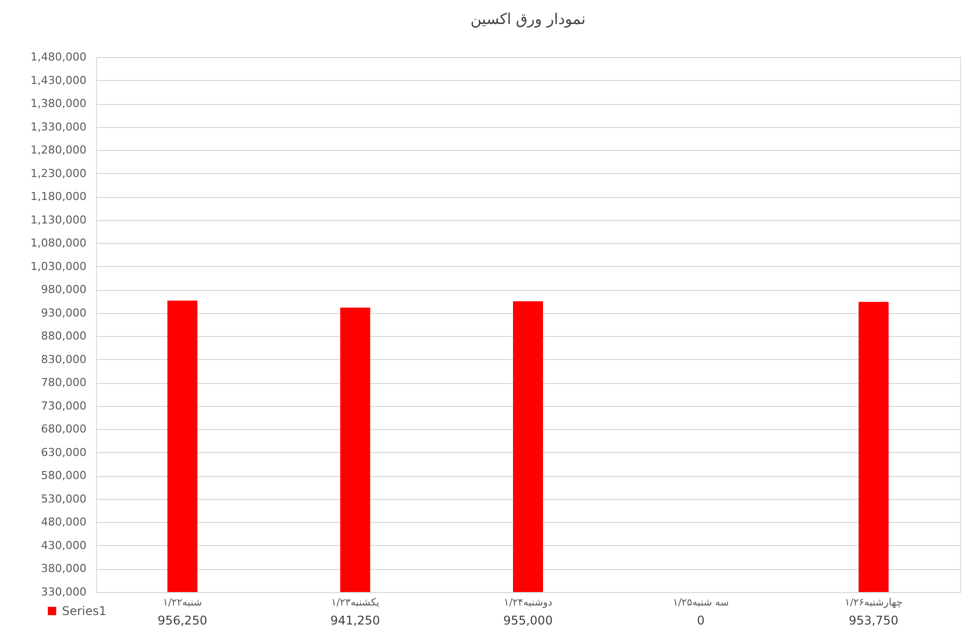 This screenshot has width=976, height=638. I want to click on y-tick-label: 880,000, so click(63, 336).